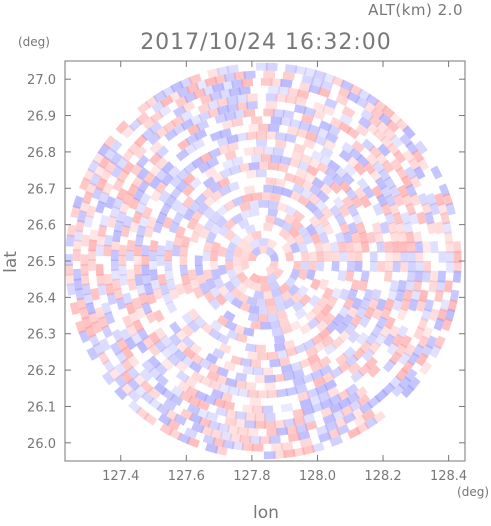 The height and width of the screenshot is (526, 491). I want to click on y-tick-label: 26.6, so click(41, 226).